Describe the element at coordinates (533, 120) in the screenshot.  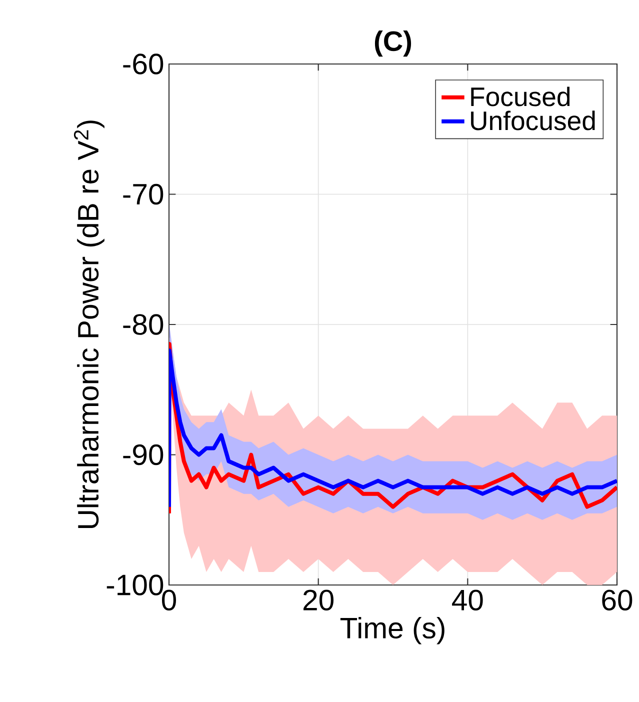
I see `legend-label: Unfocused` at that location.